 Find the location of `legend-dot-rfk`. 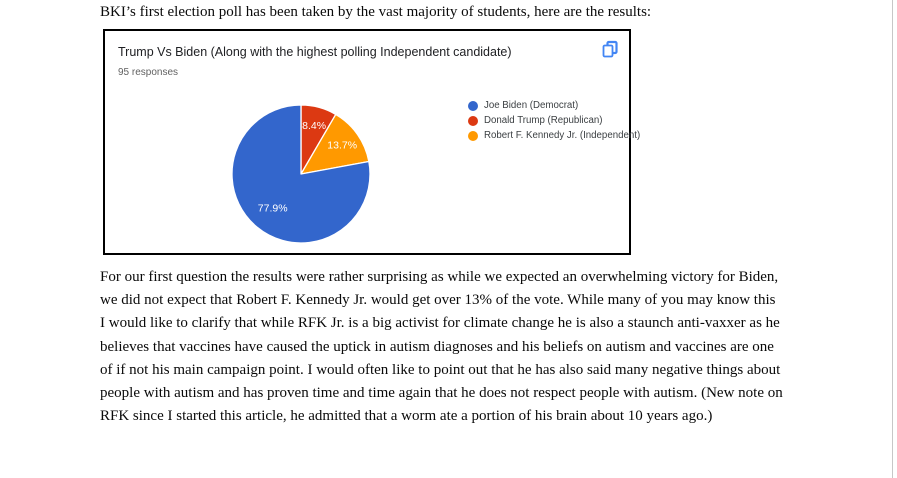

legend-dot-rfk is located at coordinates (473, 136).